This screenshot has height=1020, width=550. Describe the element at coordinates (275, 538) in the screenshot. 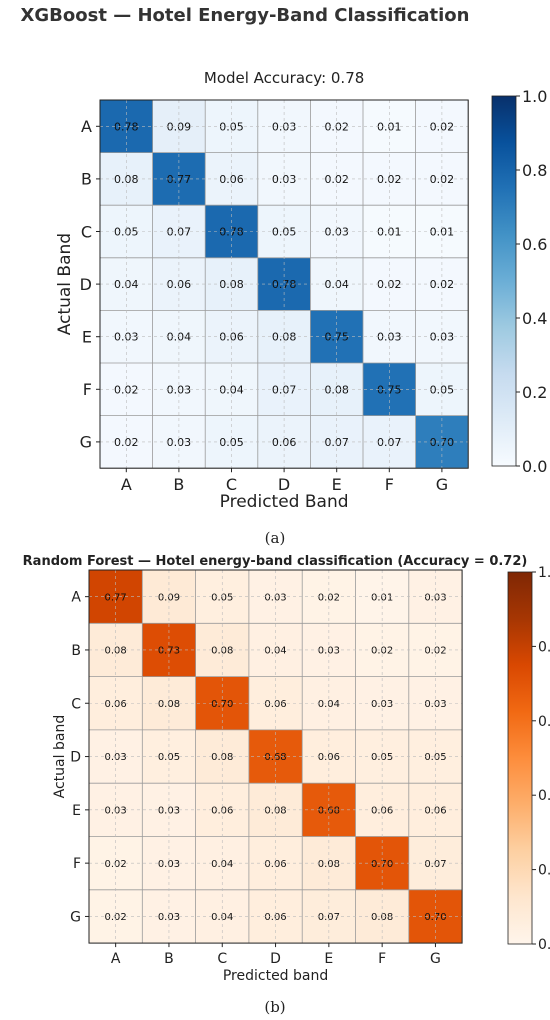

I see `panel-caption: (a)` at that location.